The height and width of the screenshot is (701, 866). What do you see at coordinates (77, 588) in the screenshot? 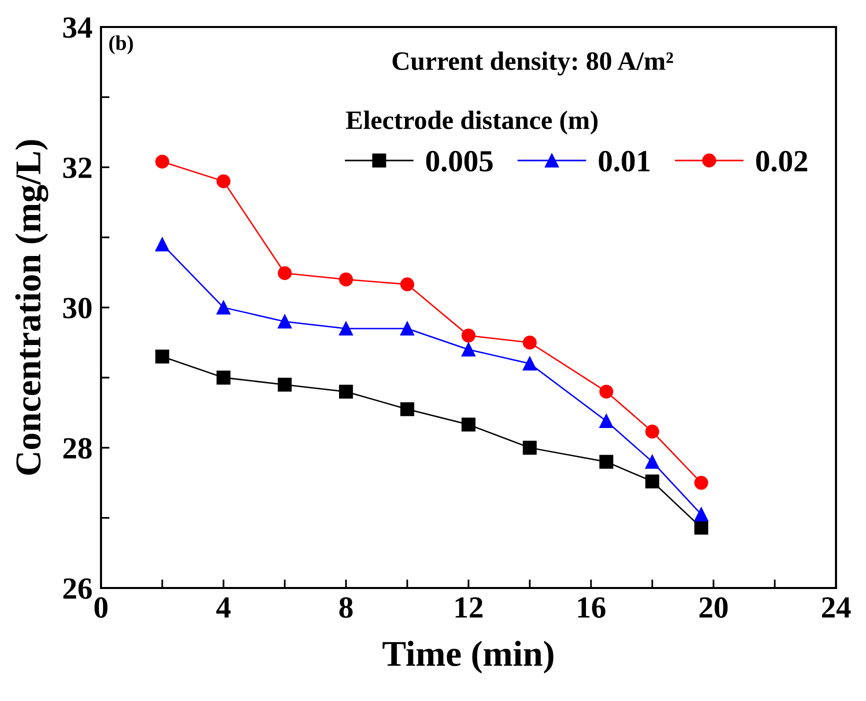
I see `y-tick-label: 26` at bounding box center [77, 588].